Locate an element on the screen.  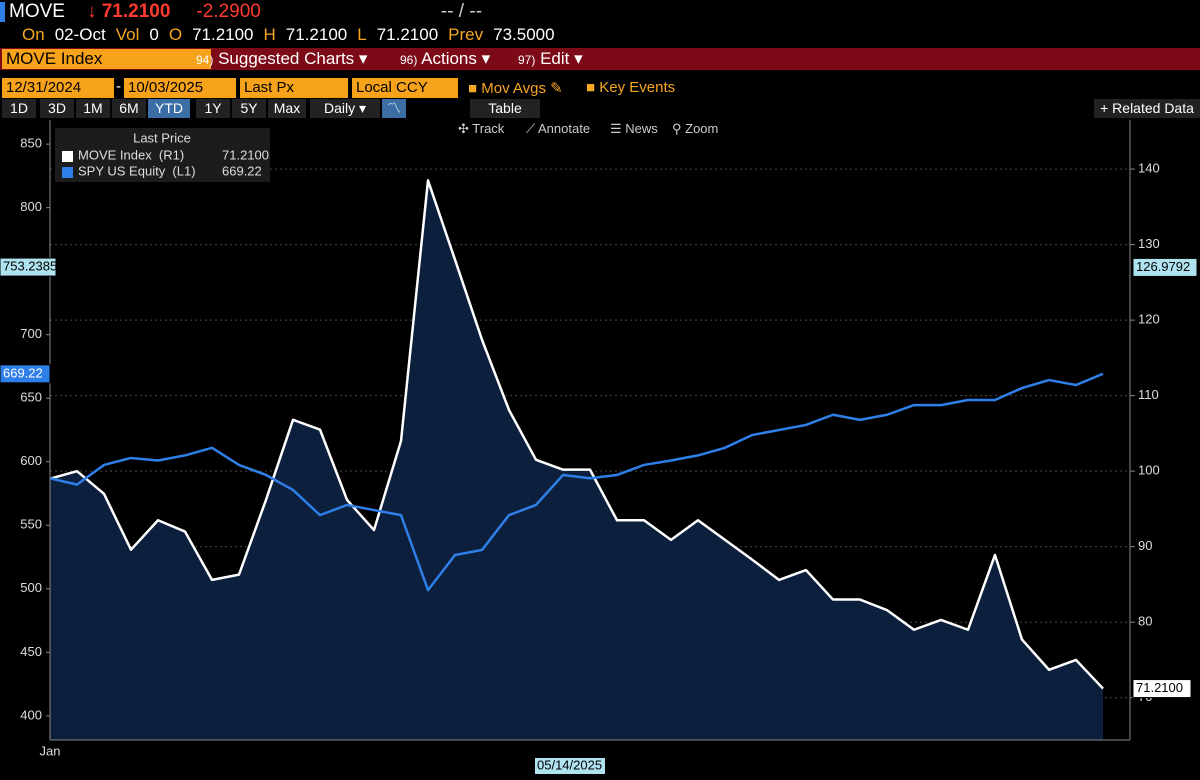
toolbar-text: Track is located at coordinates (488, 128).